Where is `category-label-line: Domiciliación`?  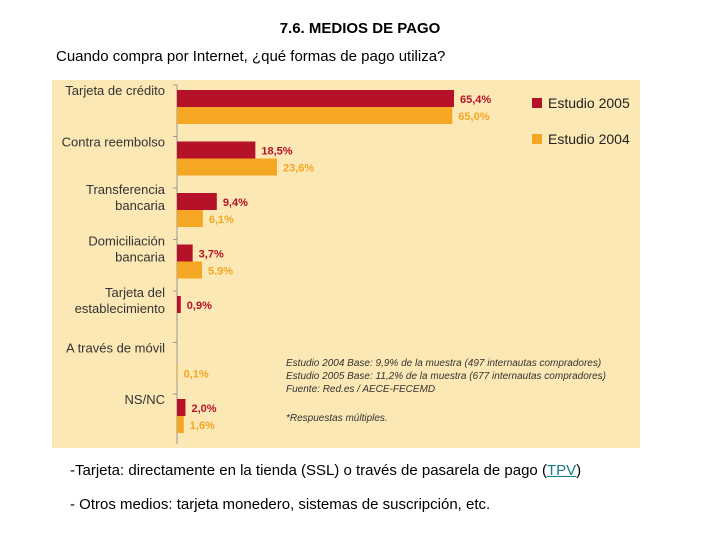
category-label-line: Domiciliación is located at coordinates (126, 241).